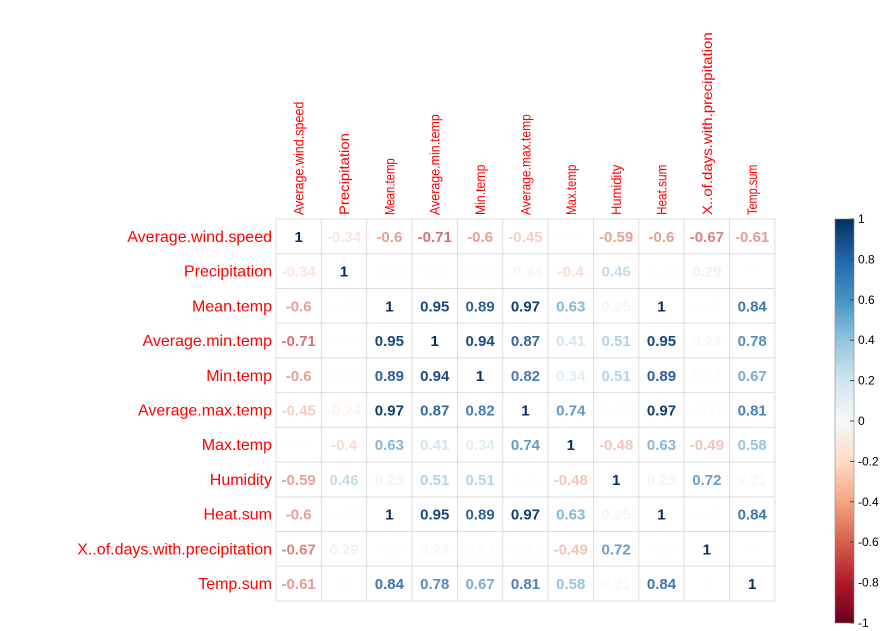 The image size is (892, 631). What do you see at coordinates (571, 189) in the screenshot?
I see `column-label: Max.temp` at bounding box center [571, 189].